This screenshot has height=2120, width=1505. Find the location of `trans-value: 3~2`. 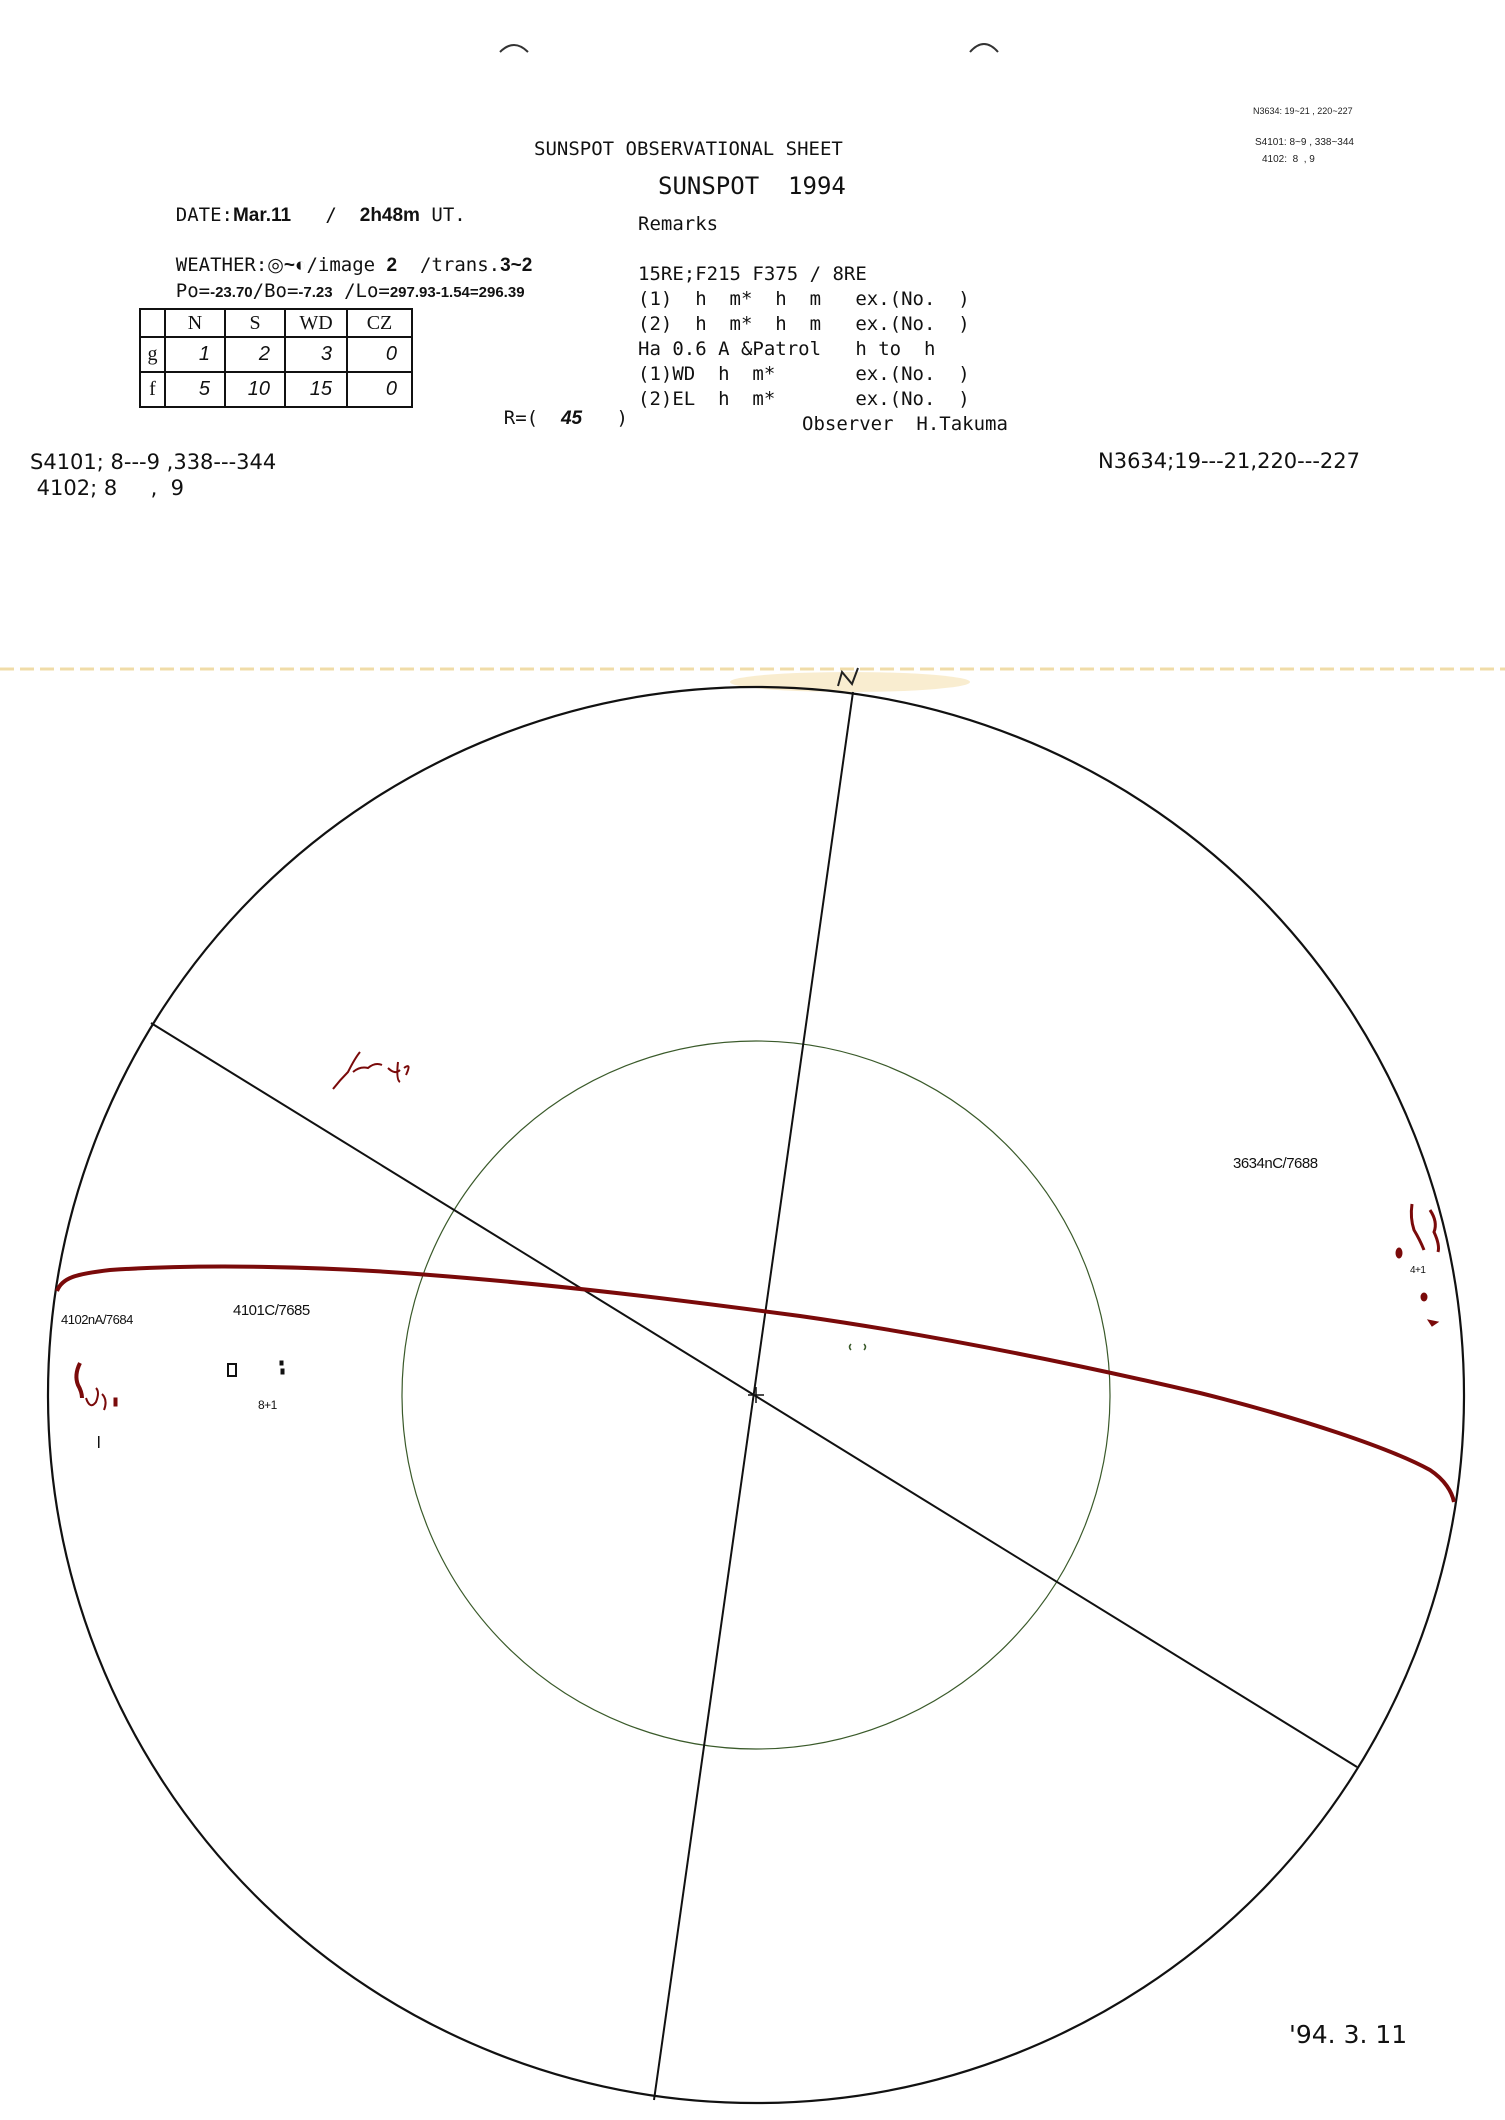

trans-value: 3~2 is located at coordinates (516, 265).